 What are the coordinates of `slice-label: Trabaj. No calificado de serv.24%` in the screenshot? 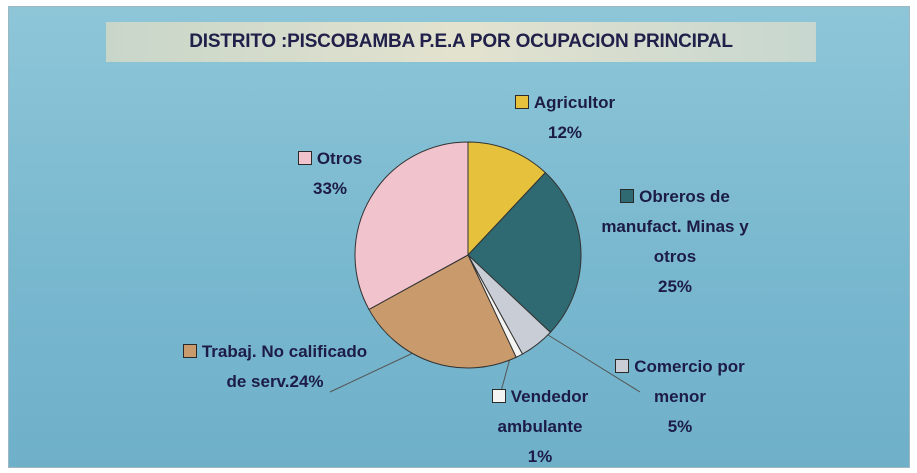 It's located at (275, 367).